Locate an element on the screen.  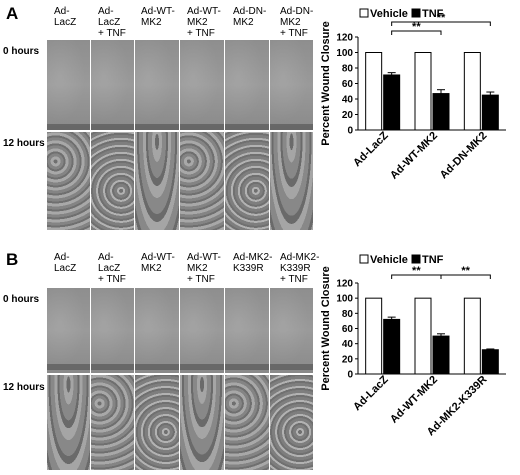
column-label: Ad-MK2- K339R + TNF is located at coordinates (300, 268).